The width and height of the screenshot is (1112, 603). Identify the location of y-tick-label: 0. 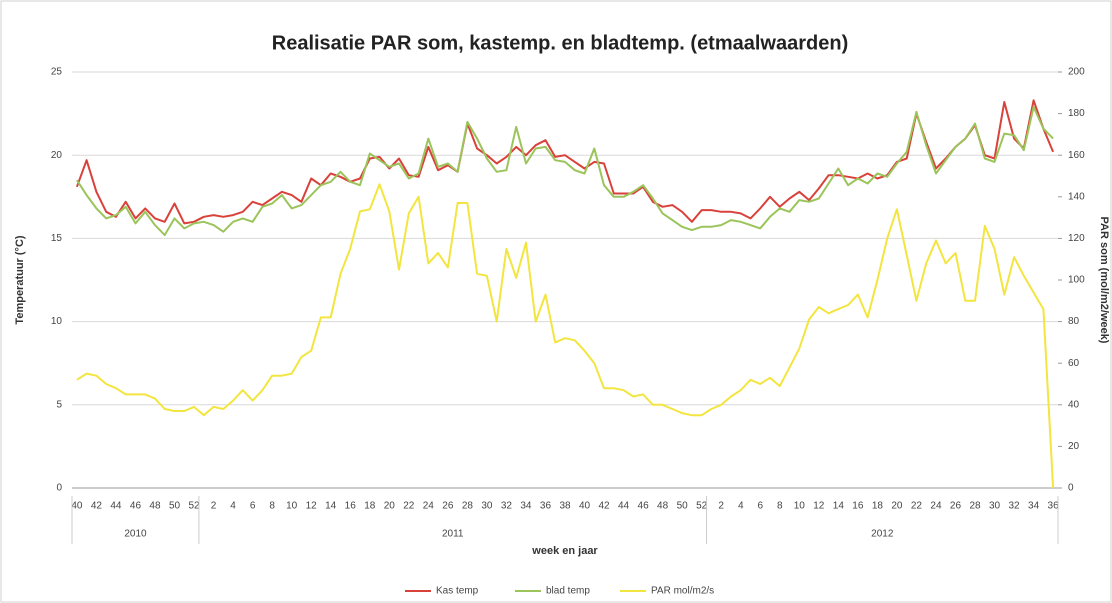
(59, 488).